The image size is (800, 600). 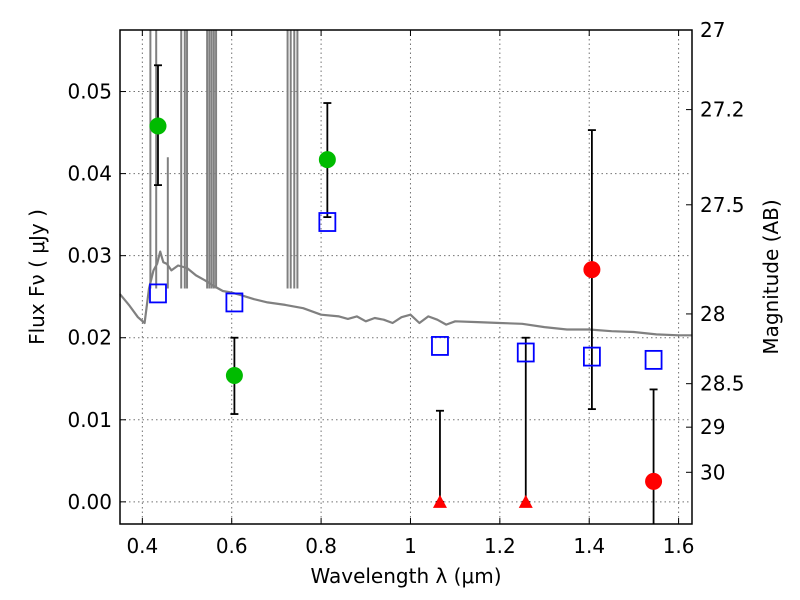 I want to click on y2-axis-label: Magnitude (AB), so click(x=771, y=276).